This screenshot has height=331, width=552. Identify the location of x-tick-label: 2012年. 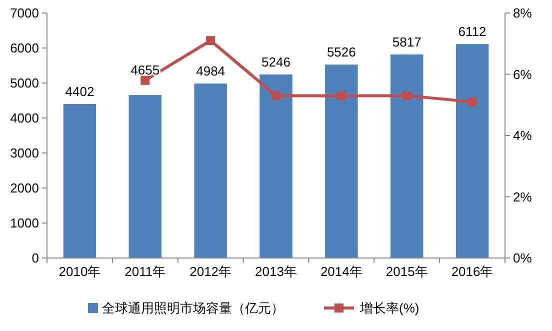
(211, 271).